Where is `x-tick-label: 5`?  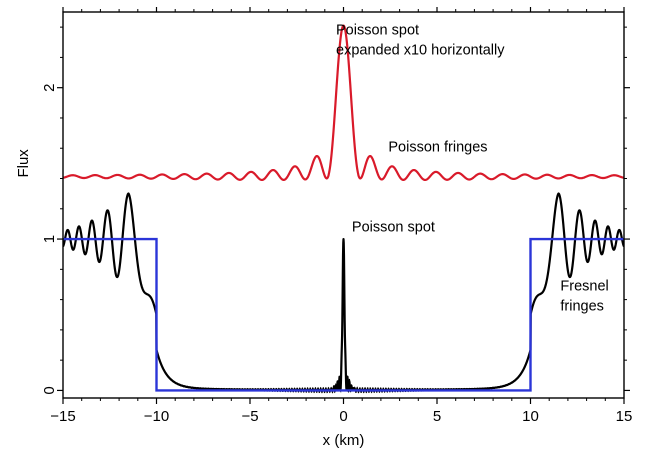
x-tick-label: 5 is located at coordinates (437, 416).